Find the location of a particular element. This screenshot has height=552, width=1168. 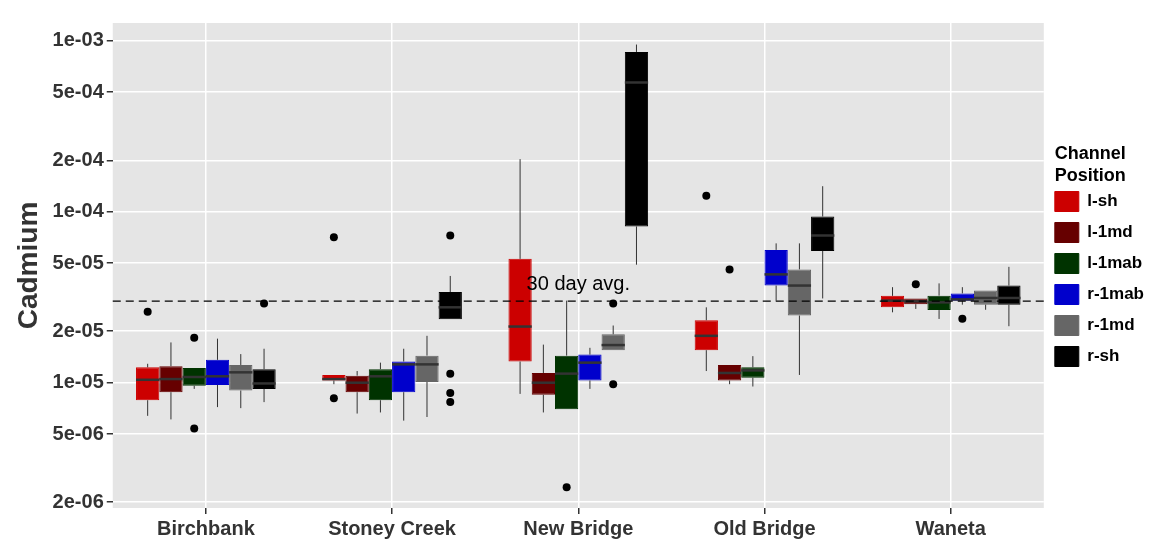

legend-title: Channel Position is located at coordinates (1090, 164).